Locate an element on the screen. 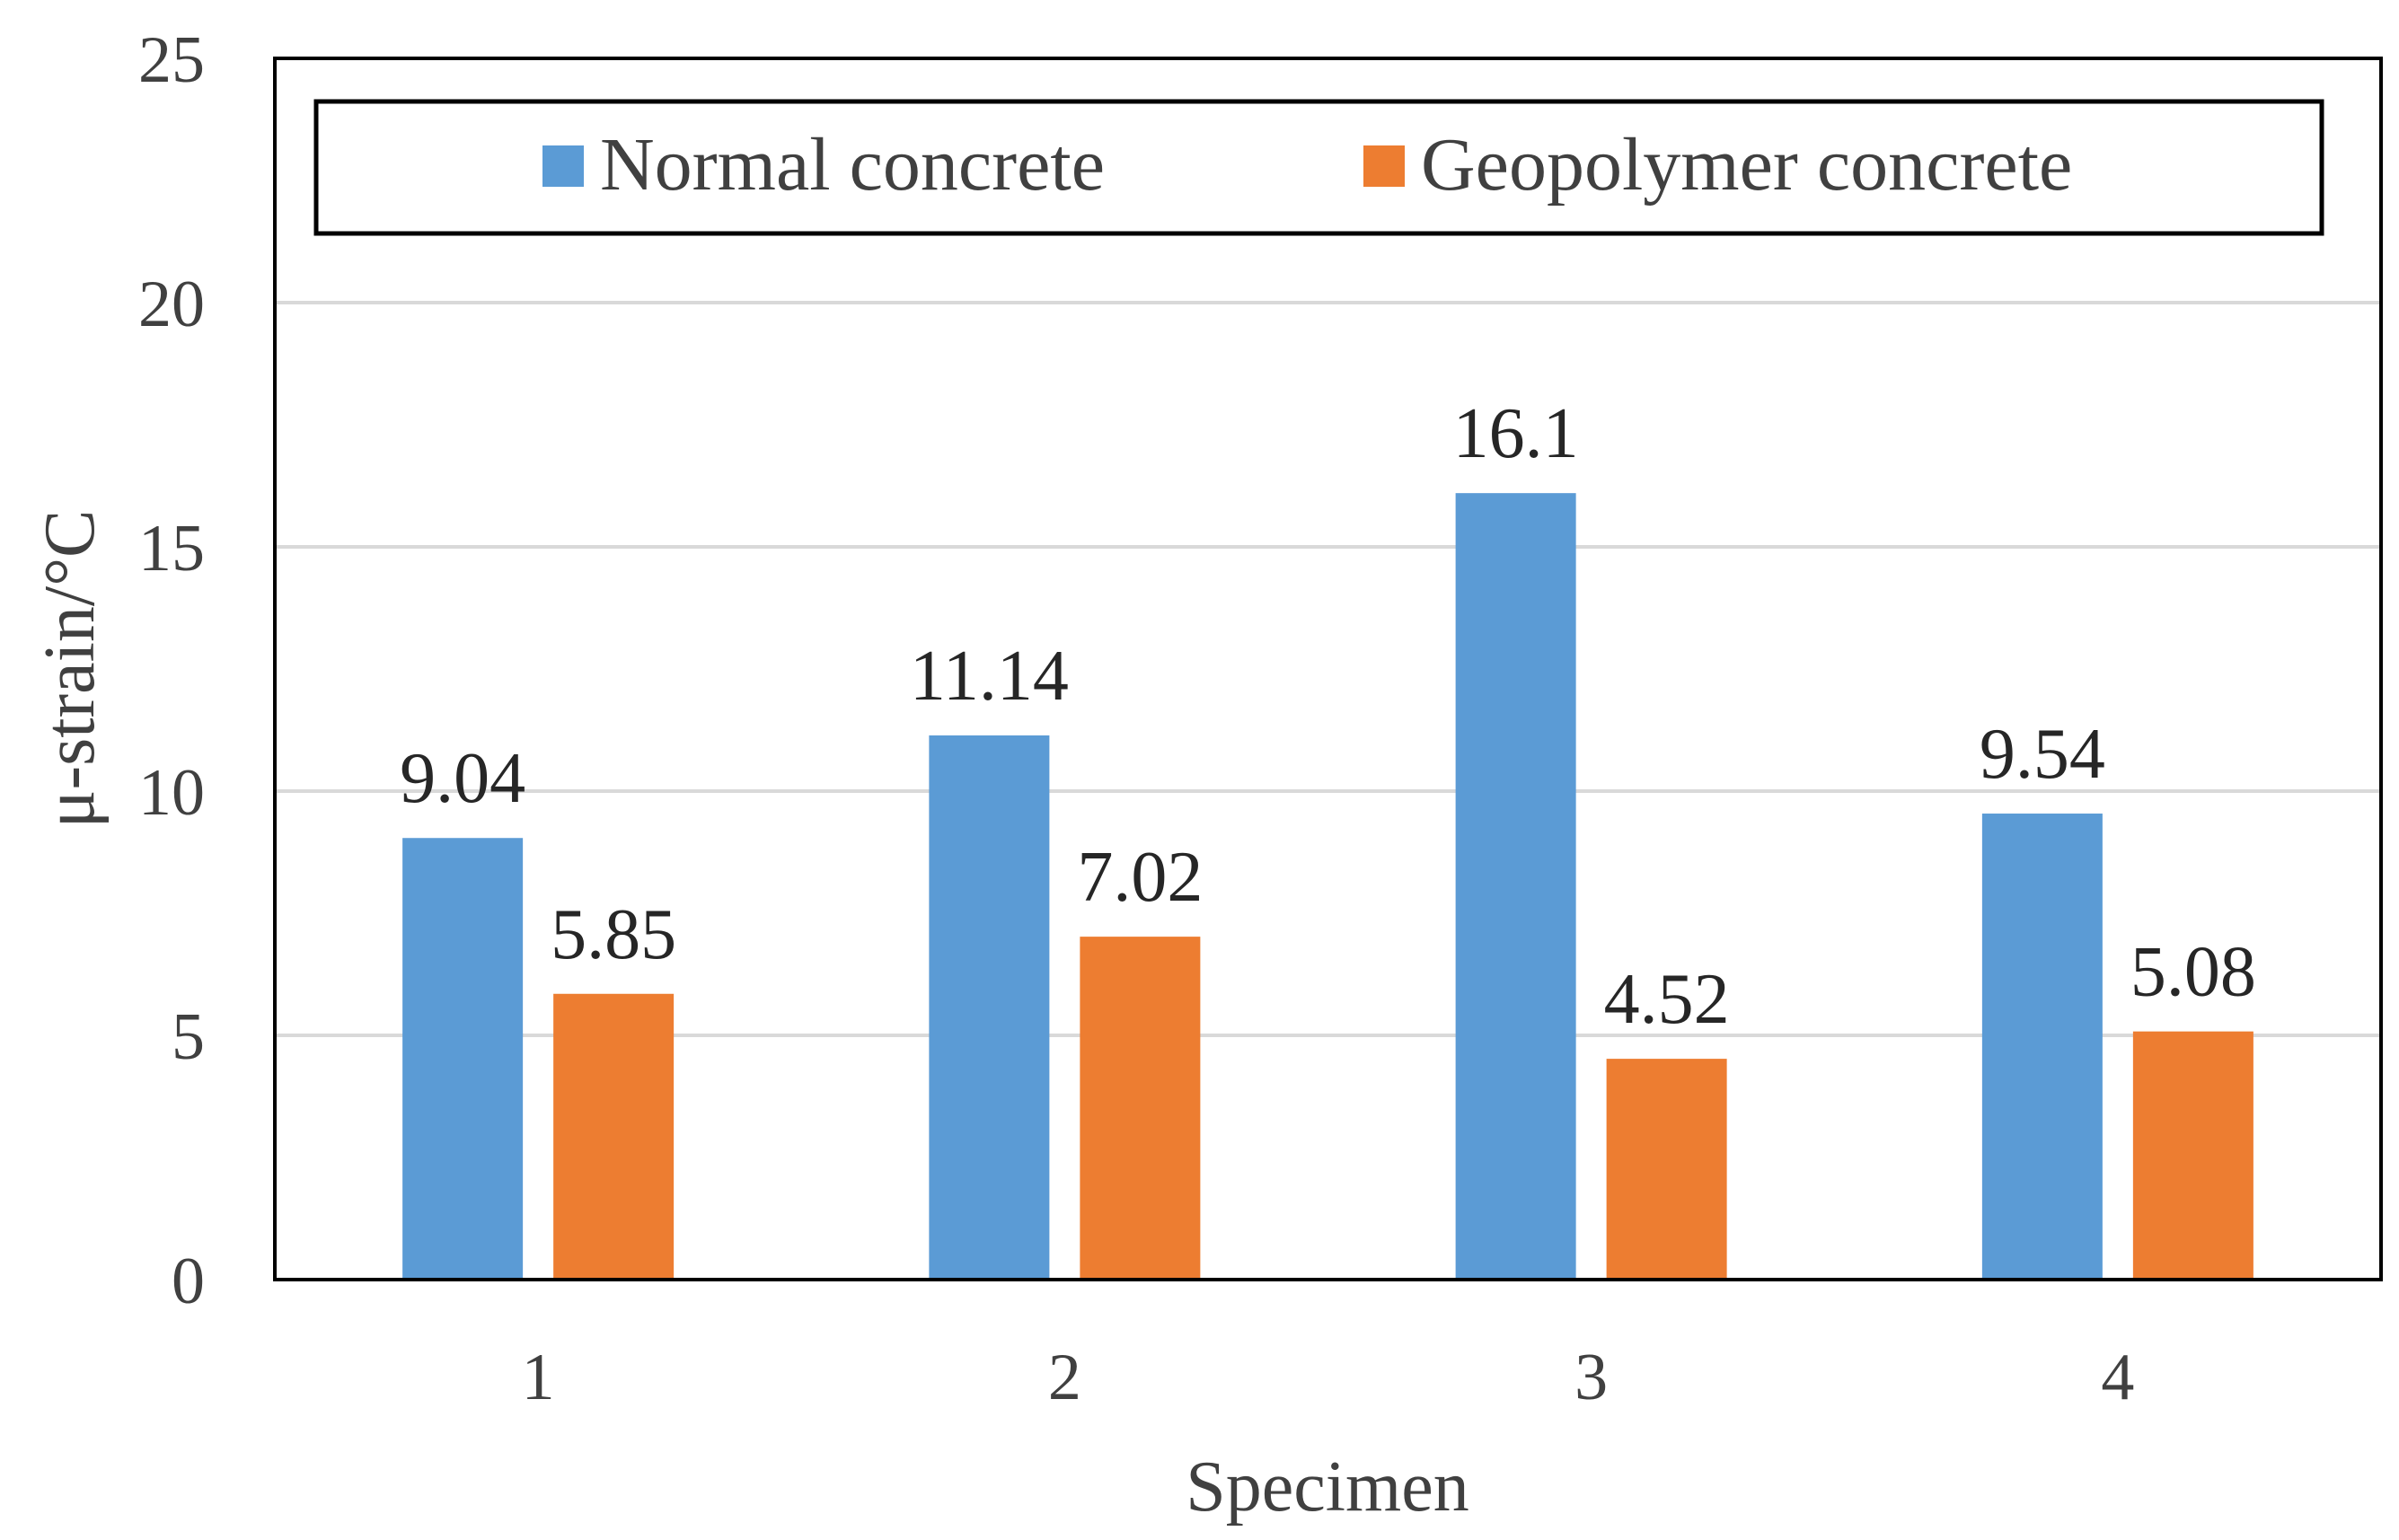 This screenshot has width=2399, height=1540. legend: Normal concrete Geopolymer concrete is located at coordinates (1318, 167).